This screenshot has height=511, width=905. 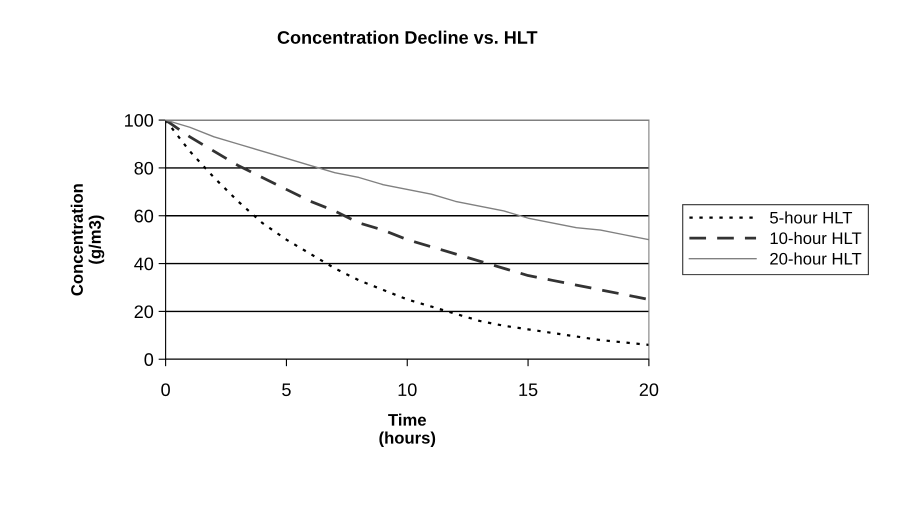 I want to click on y-tick-label: 60, so click(x=144, y=216).